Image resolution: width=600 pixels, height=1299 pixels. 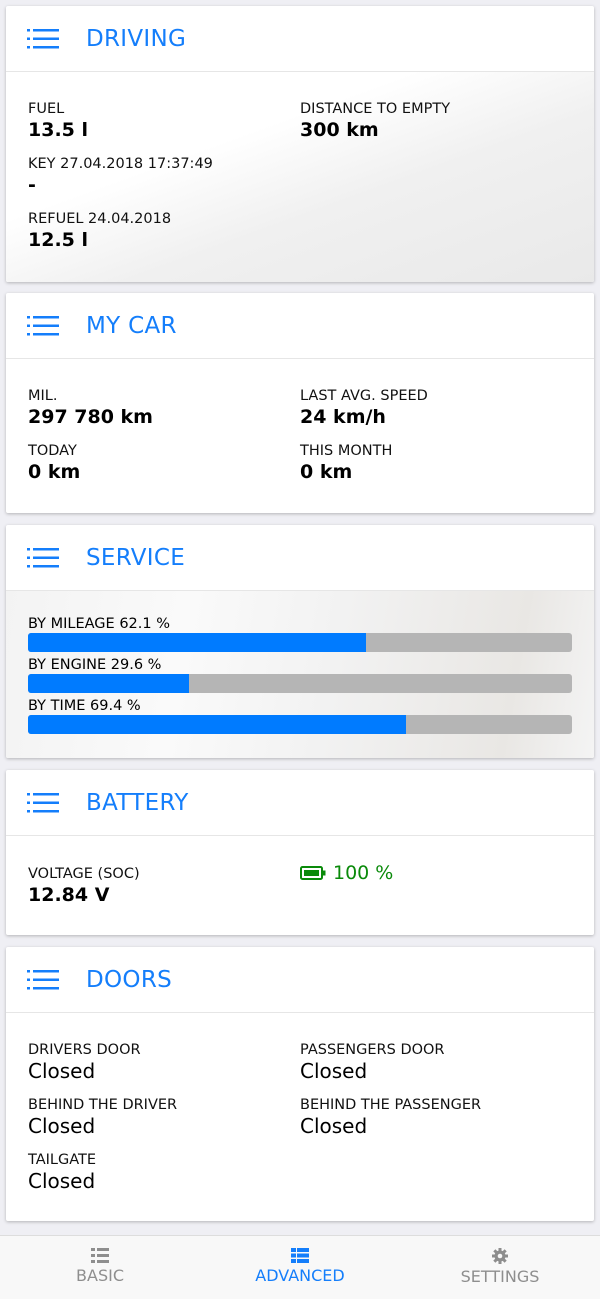 What do you see at coordinates (46, 109) in the screenshot?
I see `fuel-label: FUEL` at bounding box center [46, 109].